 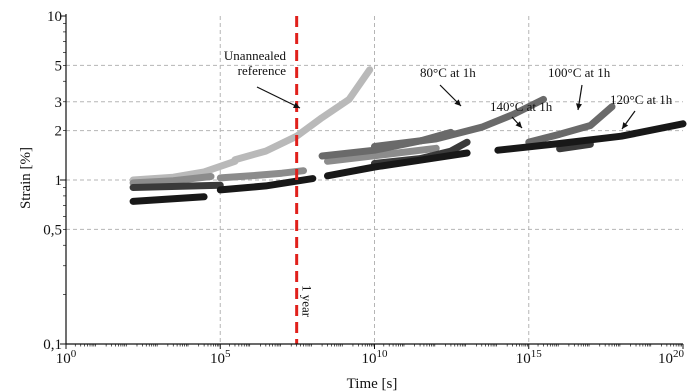 I want to click on y-tick-label: 3, so click(x=59, y=103).